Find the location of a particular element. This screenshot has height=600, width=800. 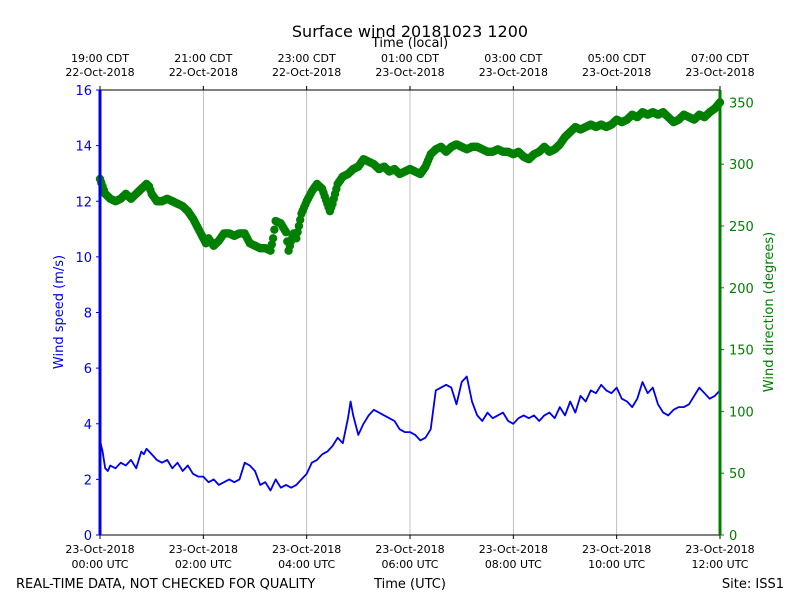

left-tick-label: 8 is located at coordinates (88, 314).